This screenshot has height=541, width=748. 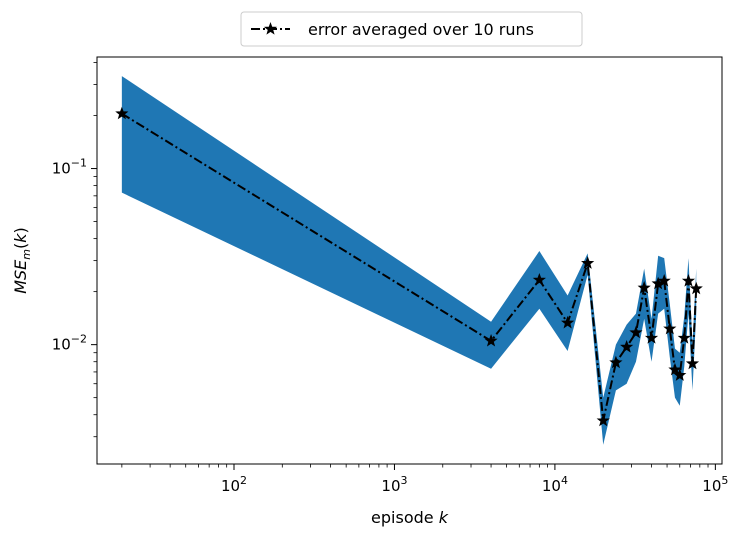 I want to click on legend-marker-star, so click(x=270, y=28).